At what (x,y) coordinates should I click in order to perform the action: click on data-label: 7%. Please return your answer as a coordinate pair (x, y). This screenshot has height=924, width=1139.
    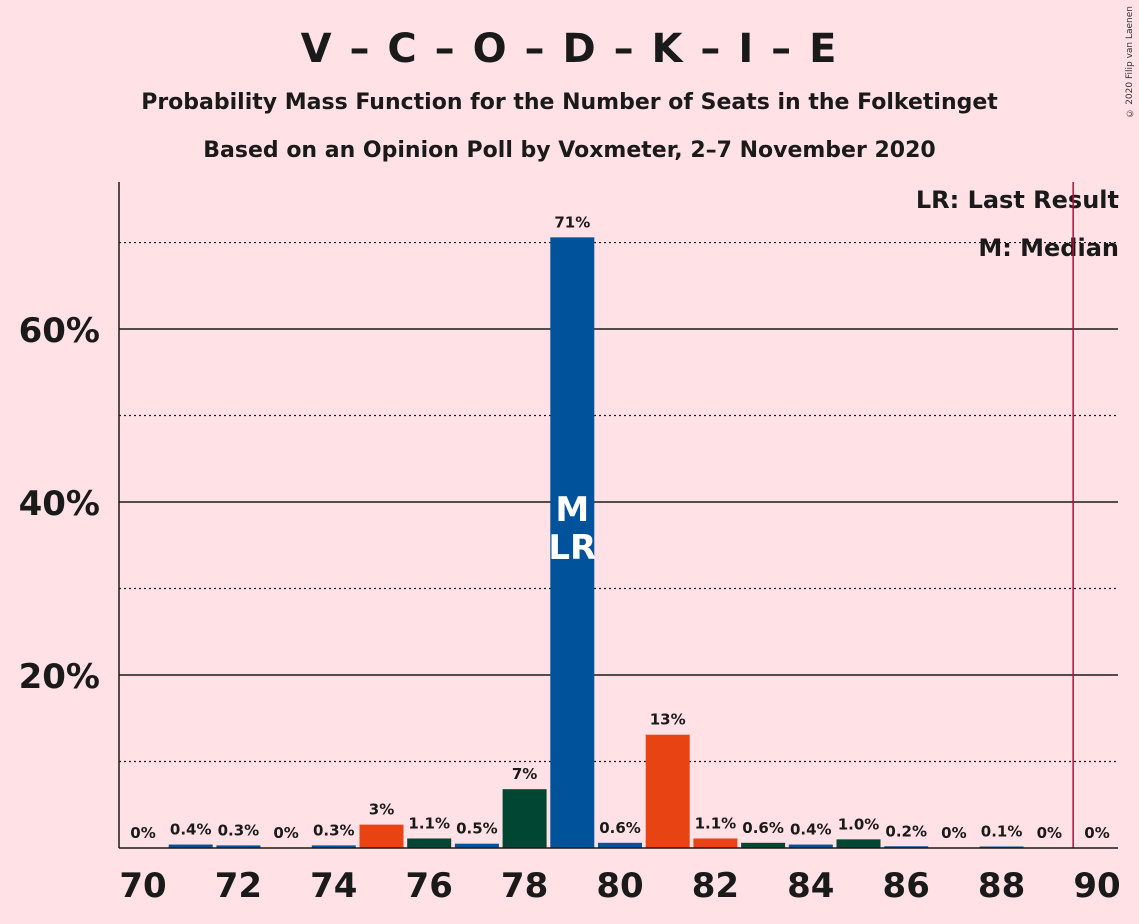
    Looking at the image, I should click on (524, 774).